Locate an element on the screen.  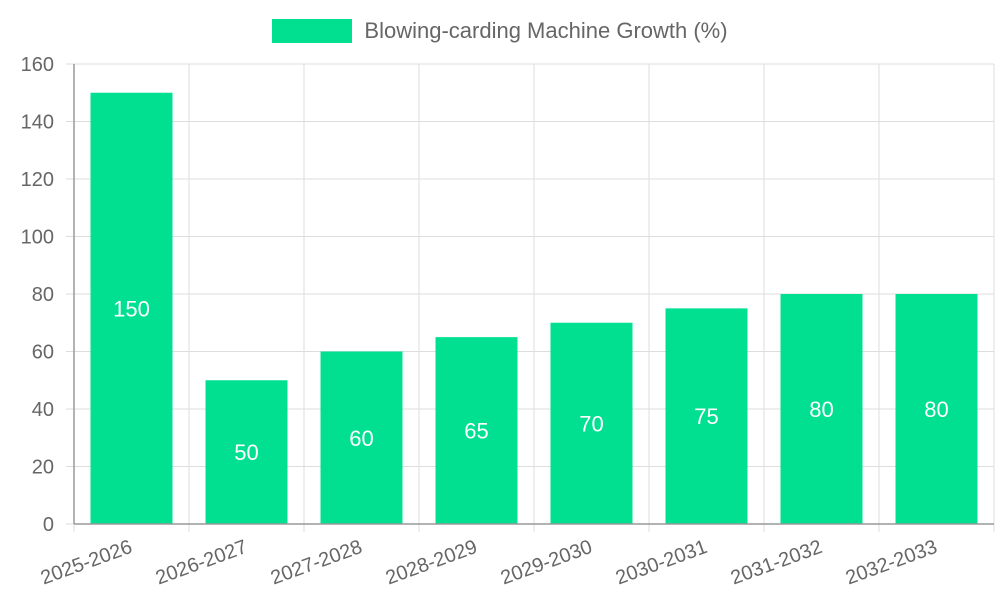
x-tick-label: 2027-2028 is located at coordinates (316, 562).